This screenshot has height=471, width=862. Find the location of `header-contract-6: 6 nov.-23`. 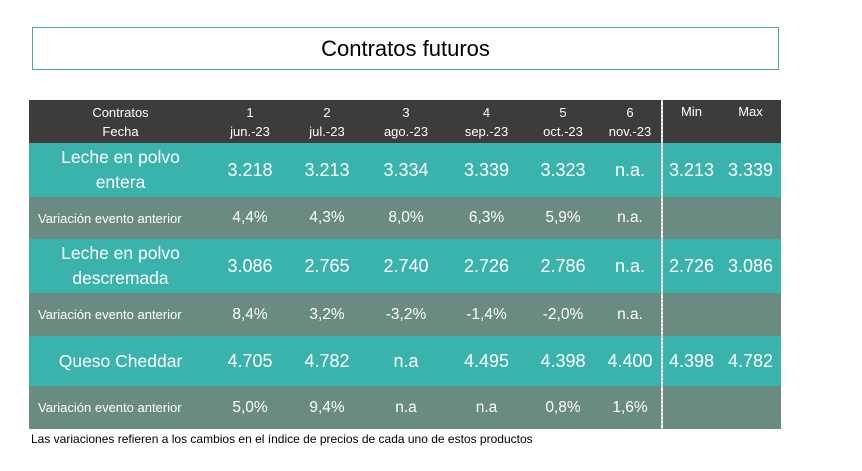

header-contract-6: 6 nov.-23 is located at coordinates (630, 121).